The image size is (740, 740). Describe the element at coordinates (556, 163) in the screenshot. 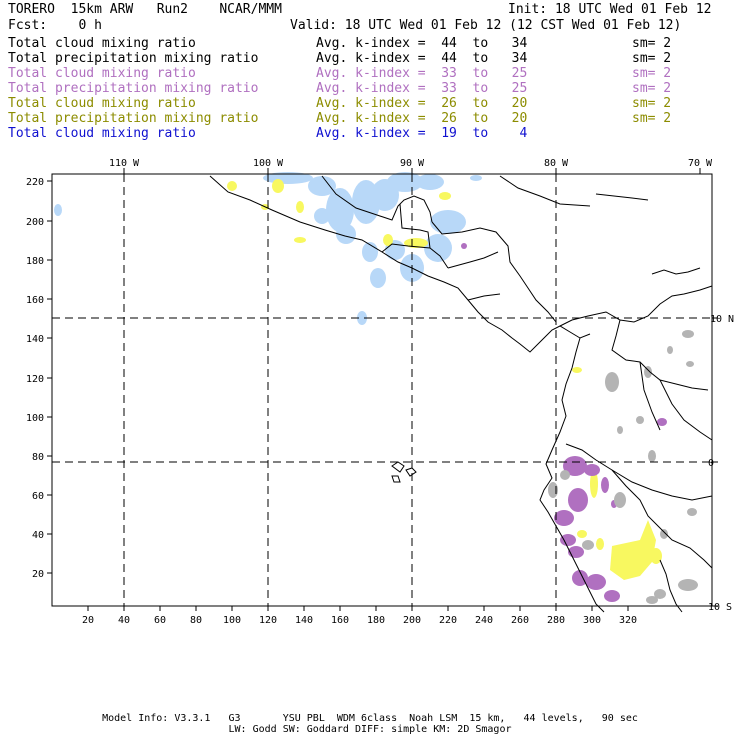

I see `lon-label: 80 W` at that location.